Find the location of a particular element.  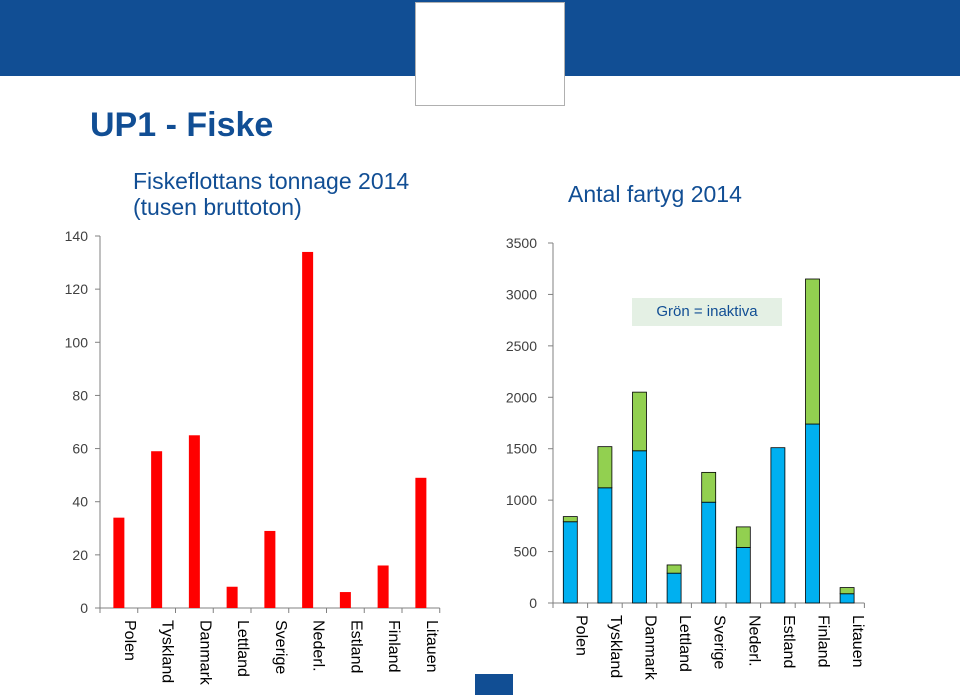

chart1-y-tick-label: 140 is located at coordinates (77, 236).